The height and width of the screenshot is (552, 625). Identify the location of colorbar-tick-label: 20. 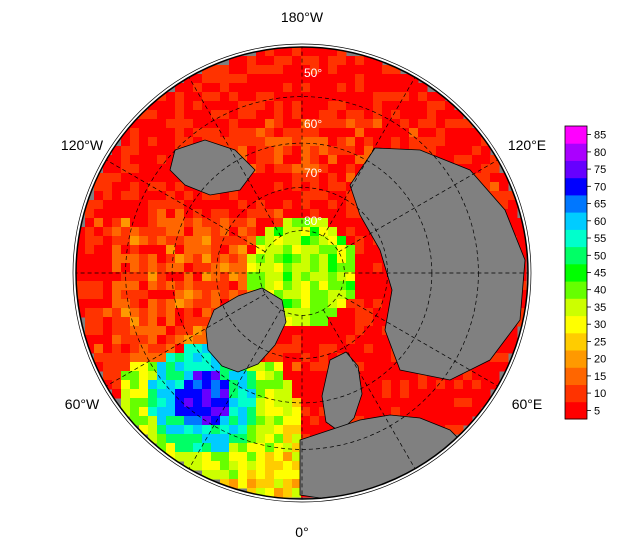
(600, 360).